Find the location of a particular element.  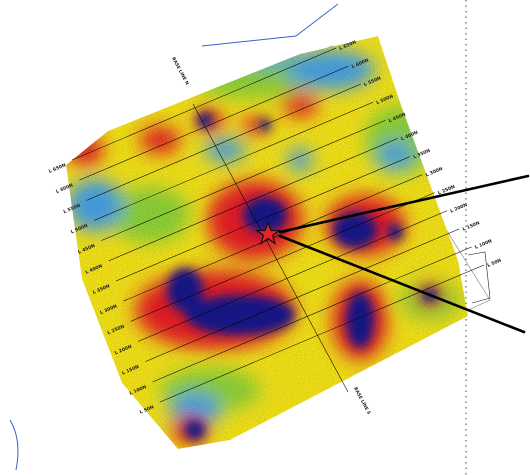

target-star-icon is located at coordinates (268, 233).